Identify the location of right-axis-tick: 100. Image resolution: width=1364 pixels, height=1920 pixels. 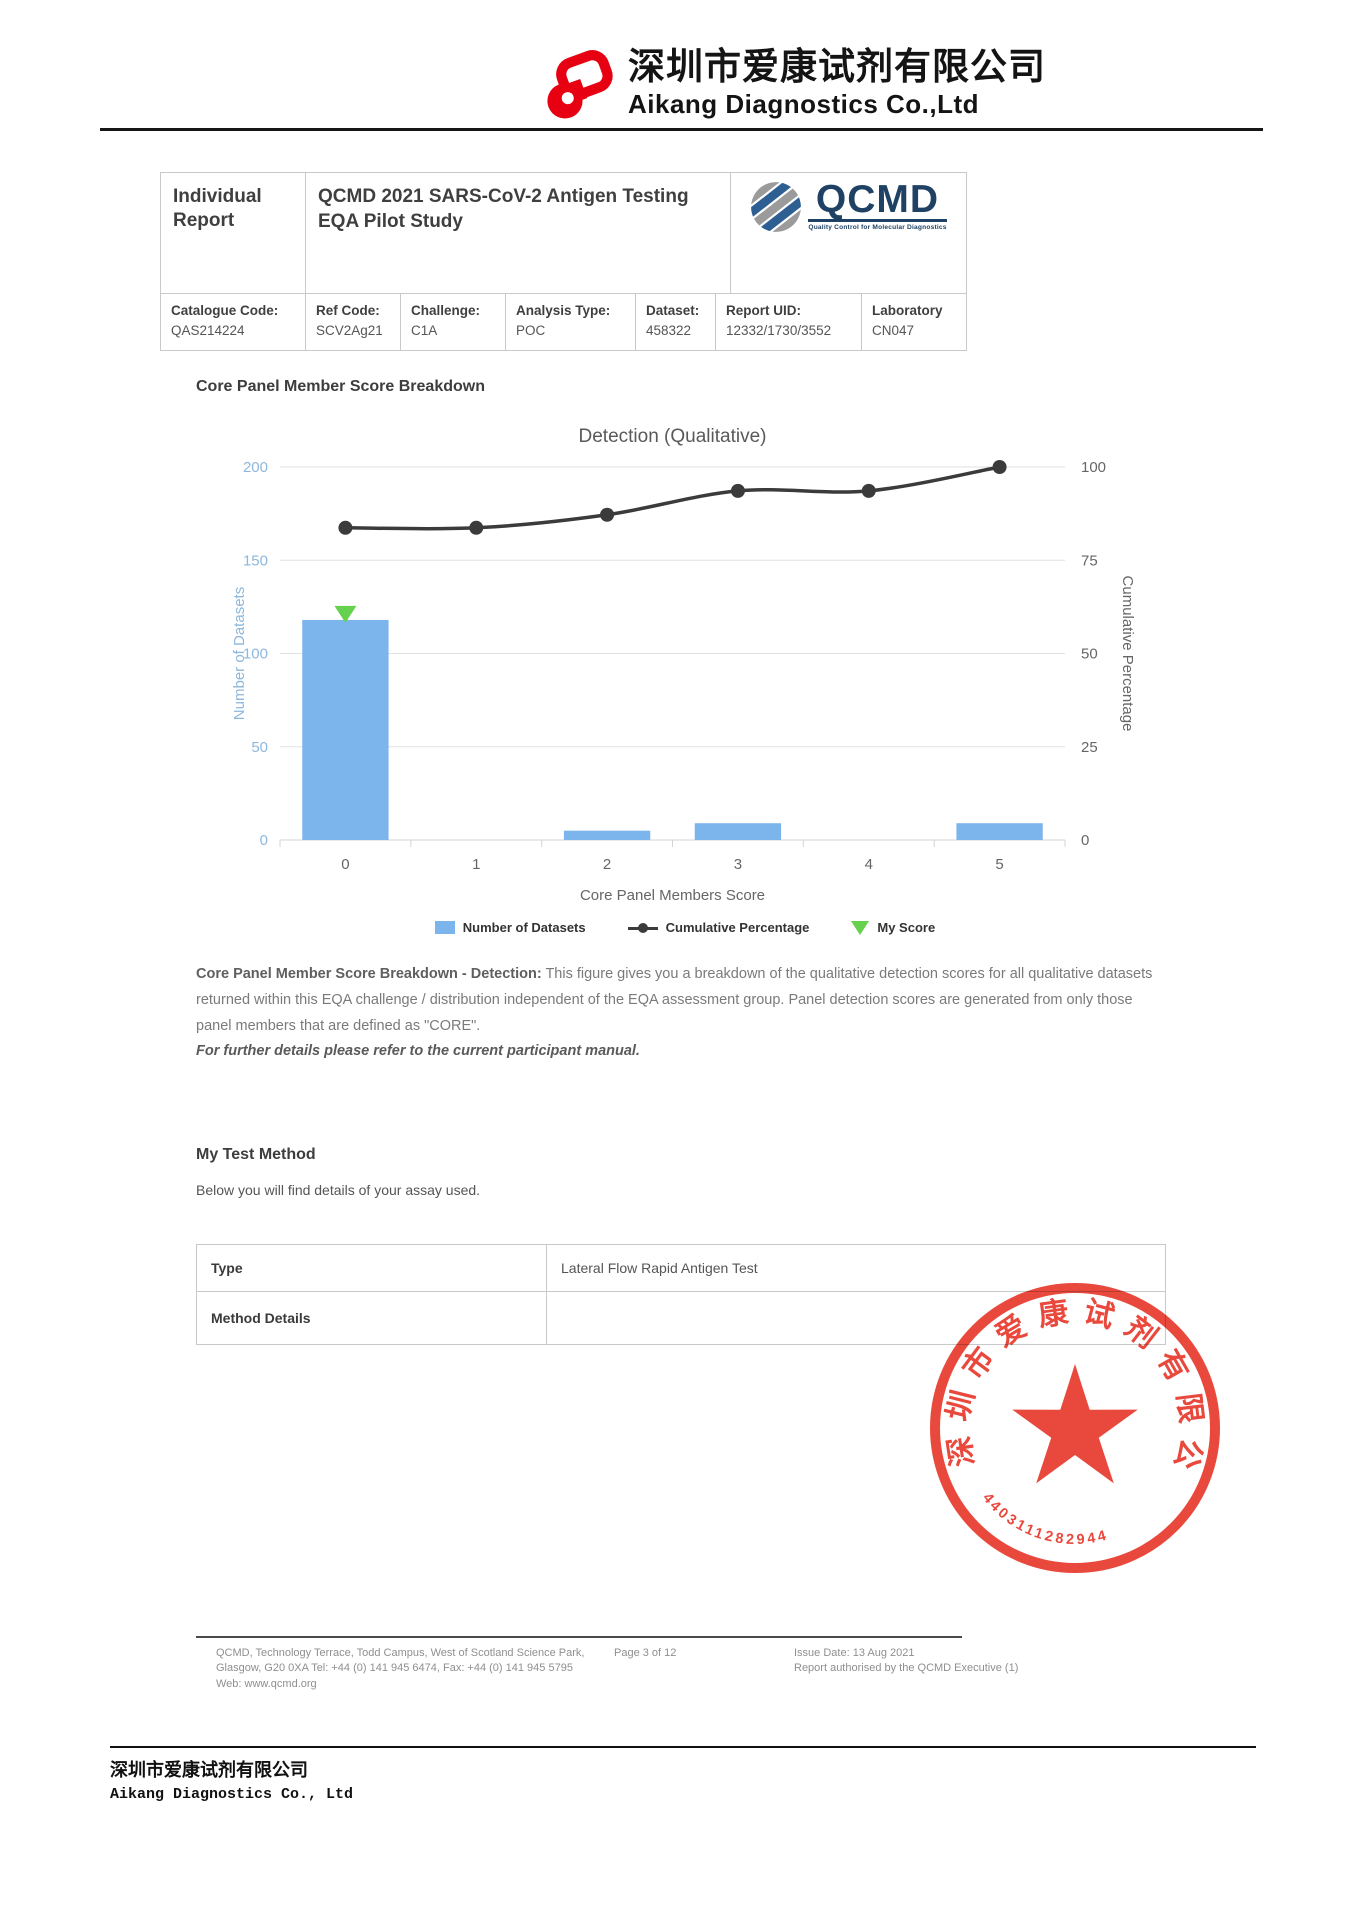
(1093, 467).